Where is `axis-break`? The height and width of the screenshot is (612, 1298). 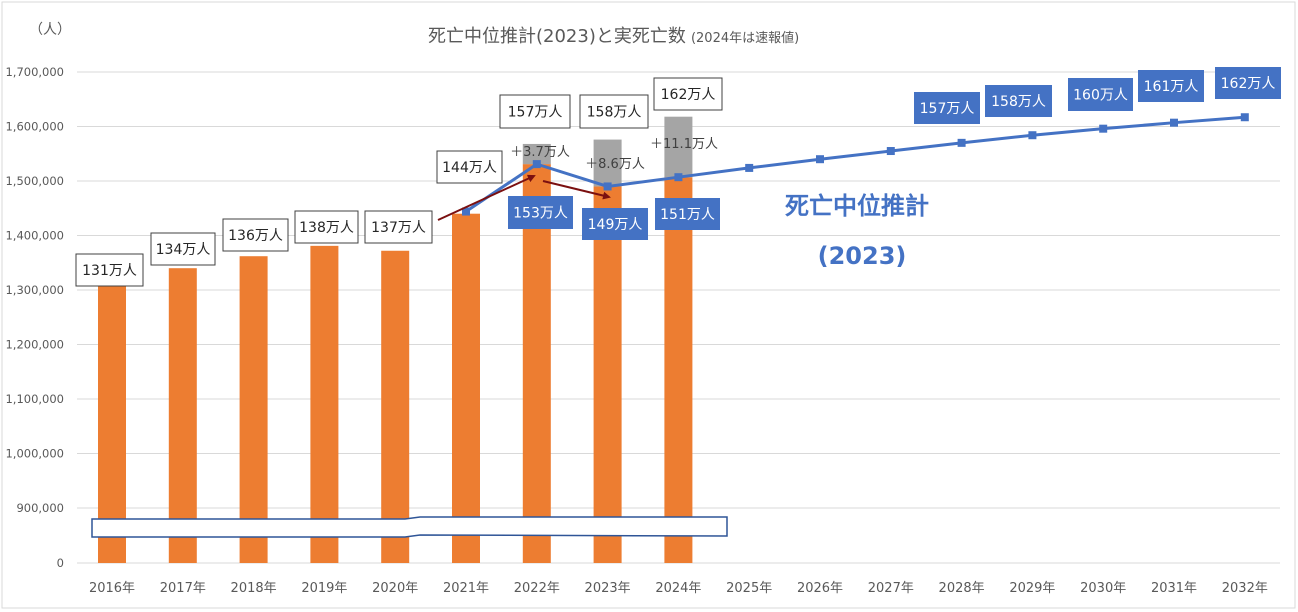 axis-break is located at coordinates (409, 527).